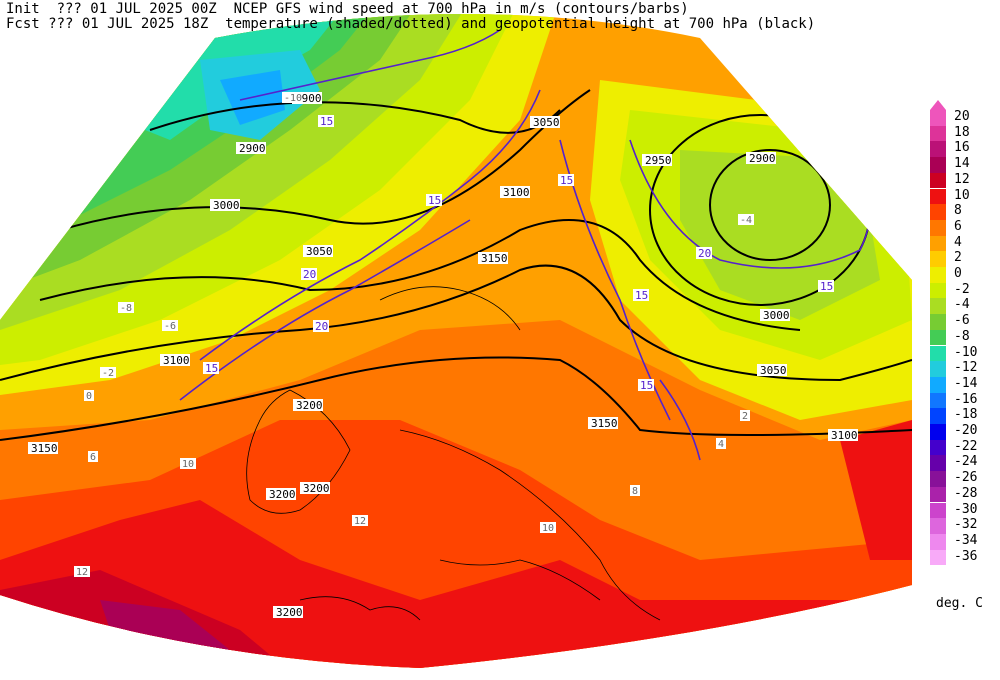 The image size is (1000, 680). Describe the element at coordinates (962, 289) in the screenshot. I see `colorbar-label: -2` at that location.